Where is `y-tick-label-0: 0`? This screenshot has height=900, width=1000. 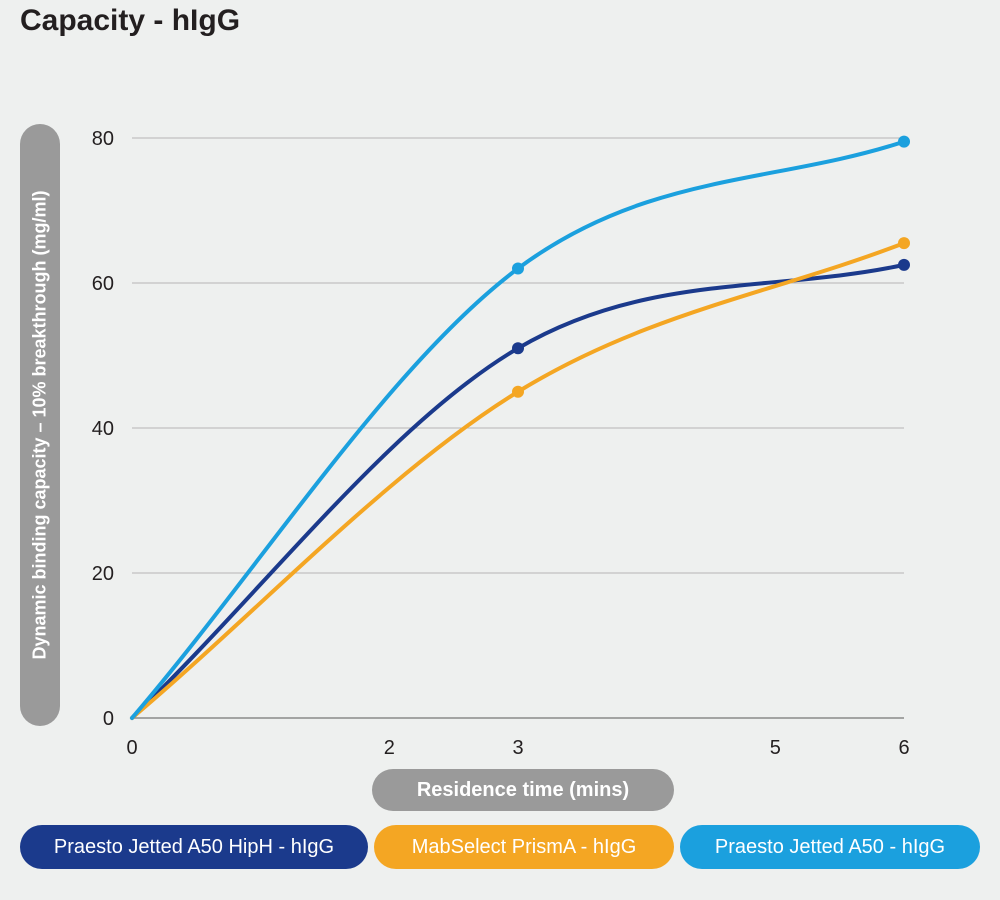
y-tick-label-0: 0 is located at coordinates (108, 719).